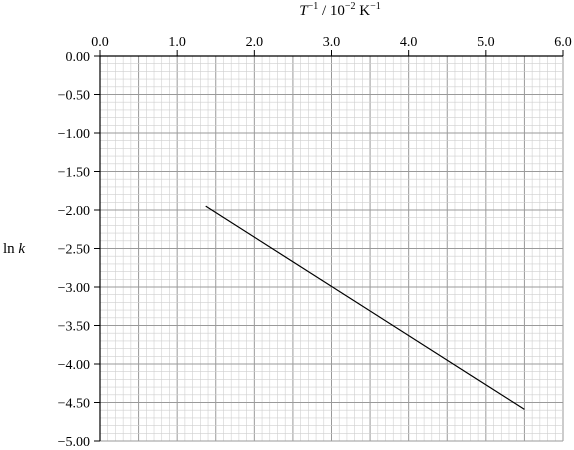  Describe the element at coordinates (74, 173) in the screenshot. I see `y-tick-label: −1.50` at that location.